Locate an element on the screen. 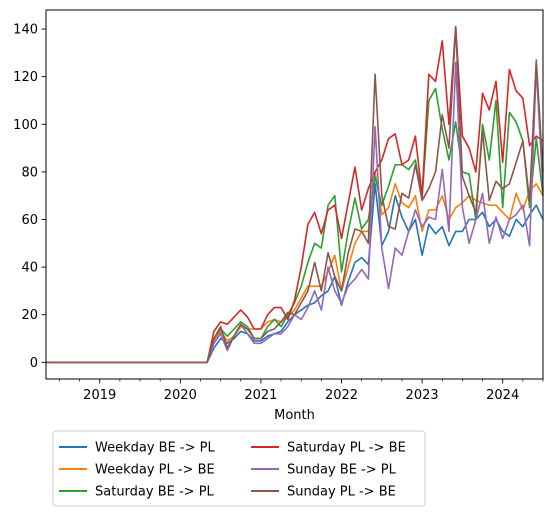  y-tick-label: 120 is located at coordinates (25, 77).